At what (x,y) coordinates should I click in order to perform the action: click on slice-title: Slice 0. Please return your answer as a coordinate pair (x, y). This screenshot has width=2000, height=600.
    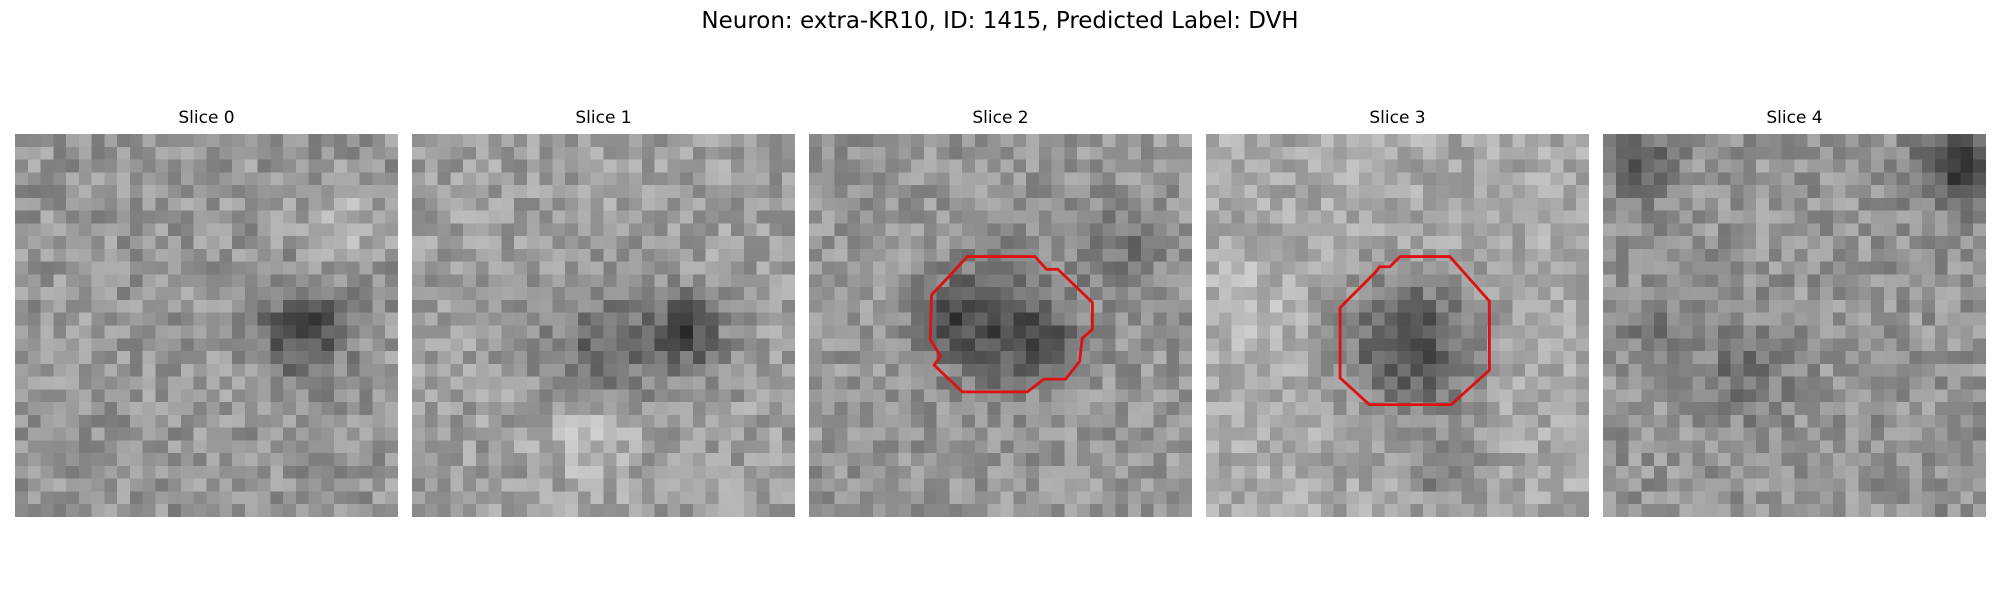
    Looking at the image, I should click on (206, 118).